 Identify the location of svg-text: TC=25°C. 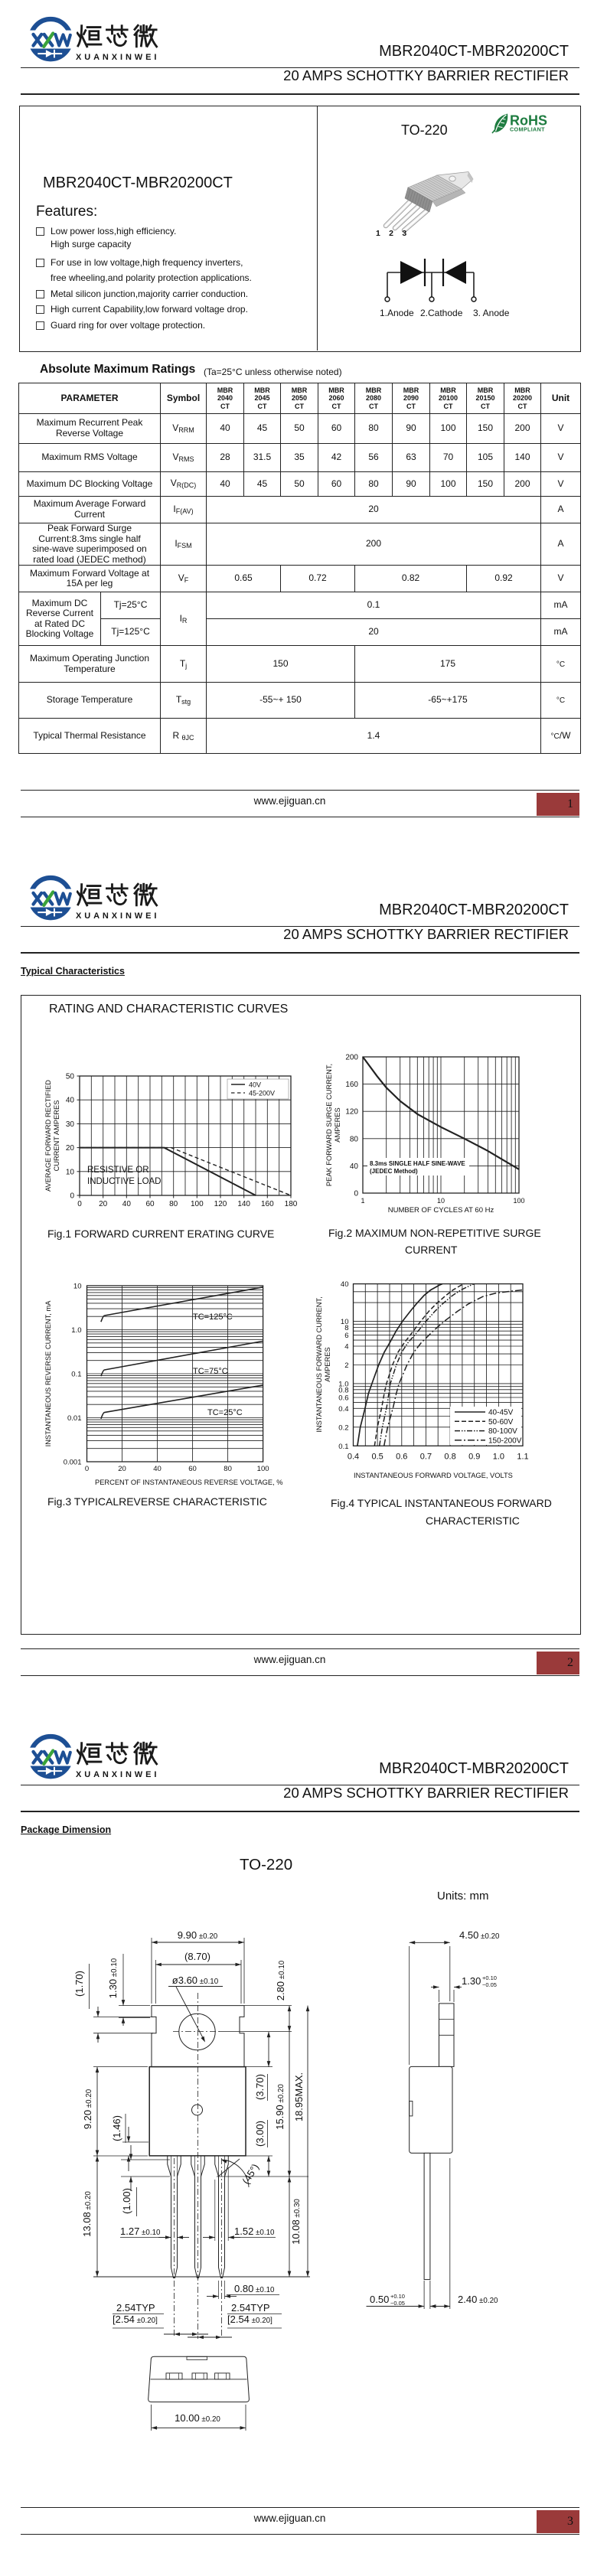
(225, 1412).